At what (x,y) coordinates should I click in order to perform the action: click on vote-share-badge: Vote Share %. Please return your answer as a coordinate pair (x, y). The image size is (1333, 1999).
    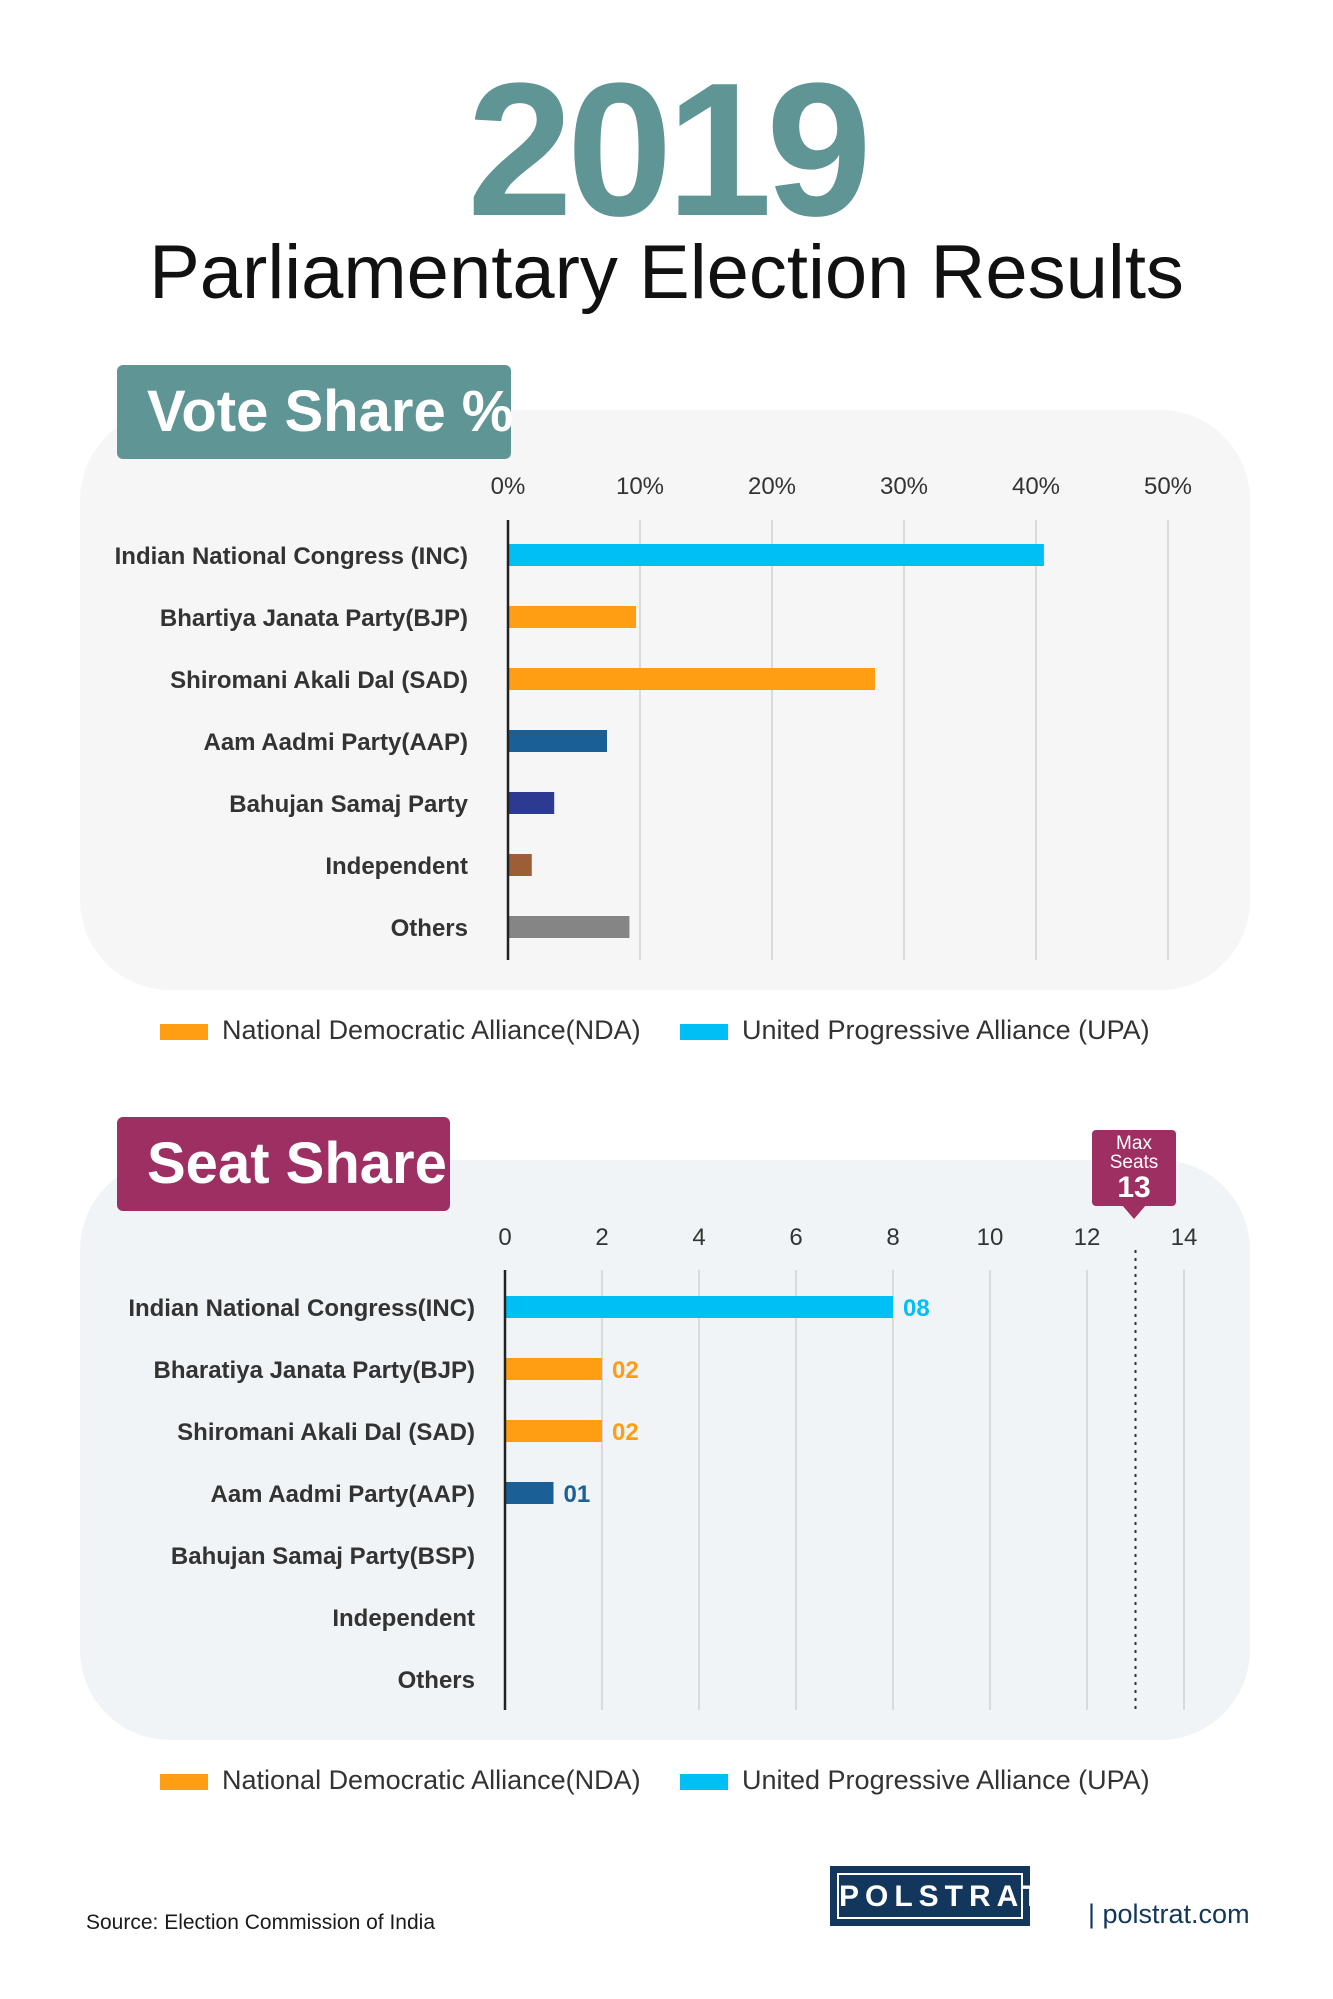
    Looking at the image, I should click on (315, 412).